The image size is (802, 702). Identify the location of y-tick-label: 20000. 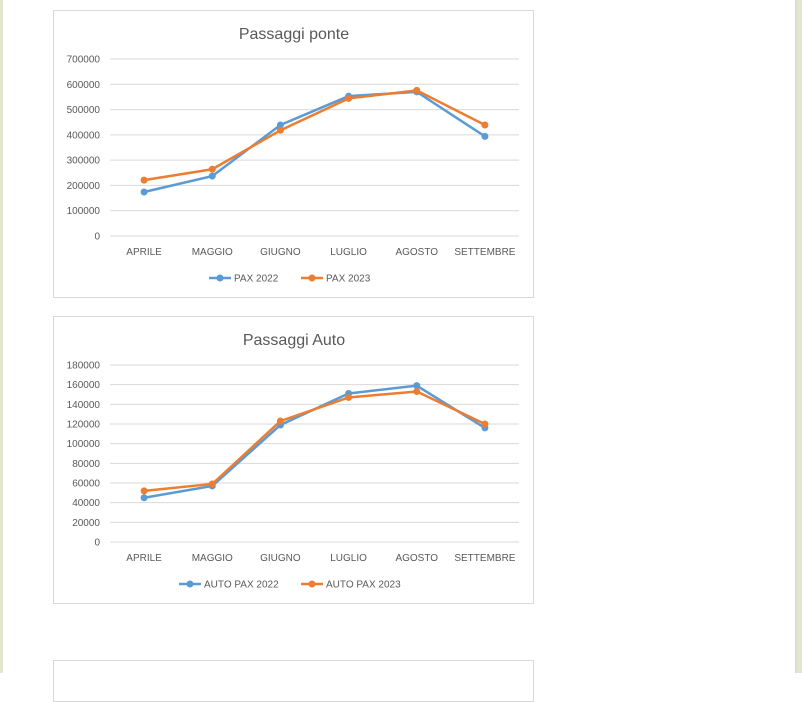
(86, 523).